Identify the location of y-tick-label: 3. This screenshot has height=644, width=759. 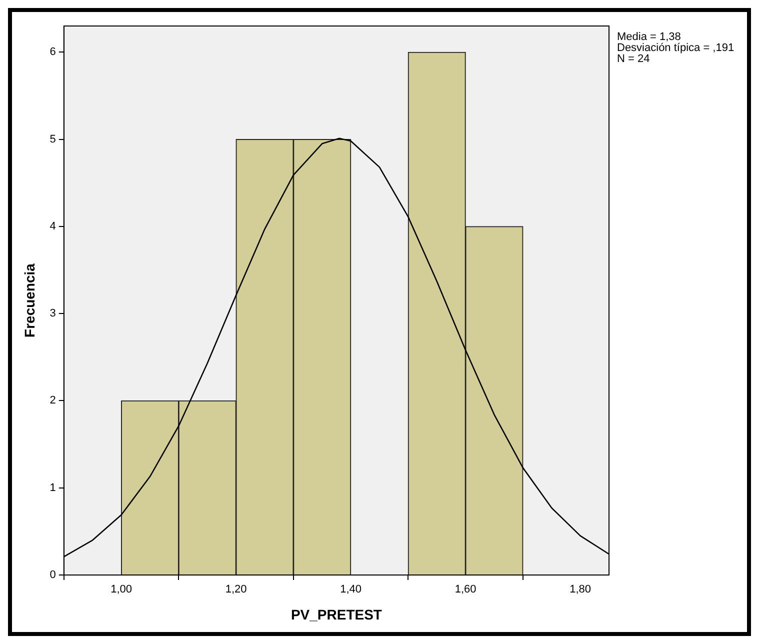
(53, 314).